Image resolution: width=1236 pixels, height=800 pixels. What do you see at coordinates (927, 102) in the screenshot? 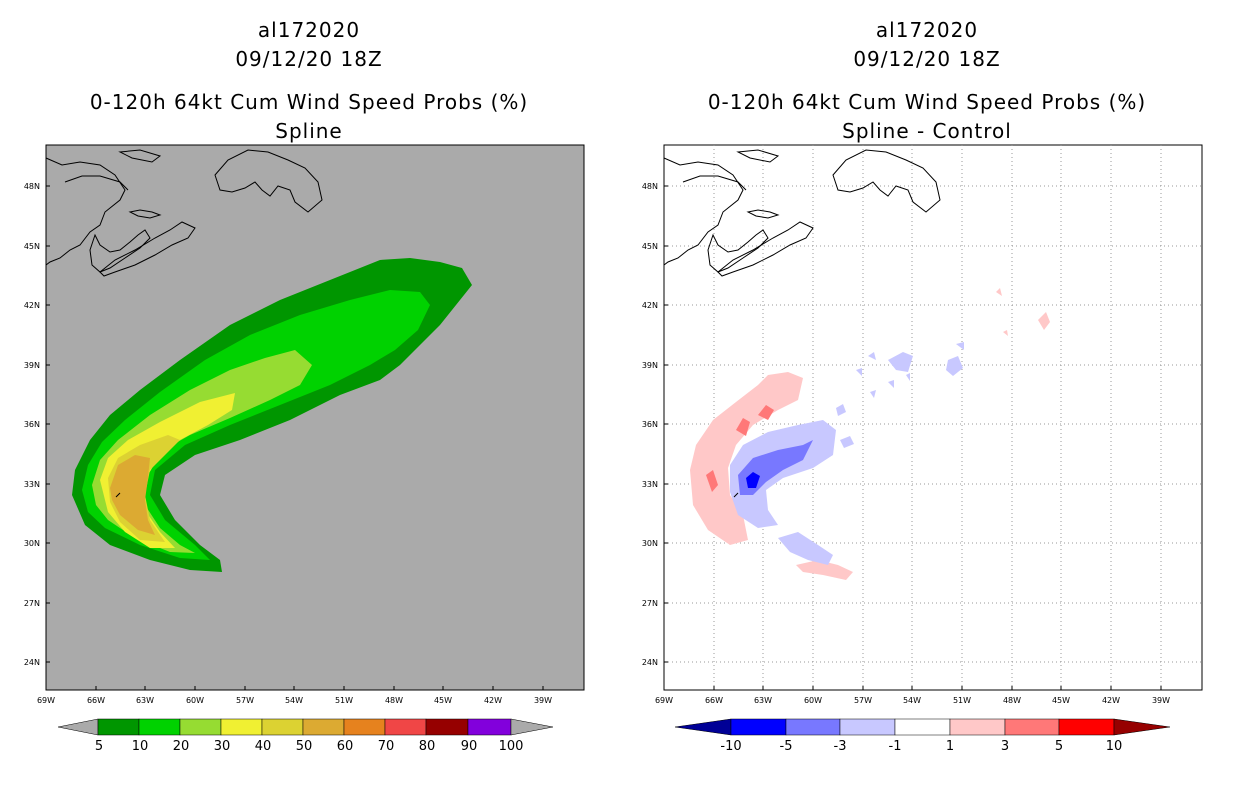
I see `product-title: 0-120h 64kt Cum Wind Speed Probs (%)` at bounding box center [927, 102].